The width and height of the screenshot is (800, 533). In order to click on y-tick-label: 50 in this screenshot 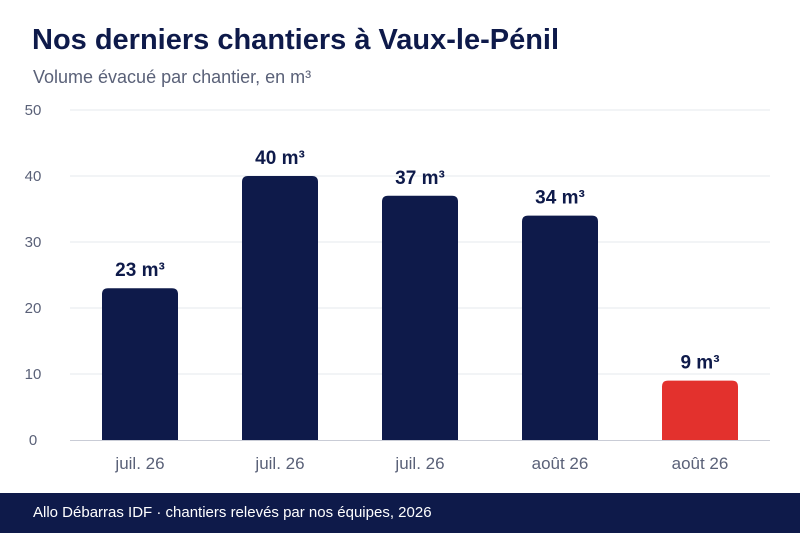, I will do `click(33, 110)`.